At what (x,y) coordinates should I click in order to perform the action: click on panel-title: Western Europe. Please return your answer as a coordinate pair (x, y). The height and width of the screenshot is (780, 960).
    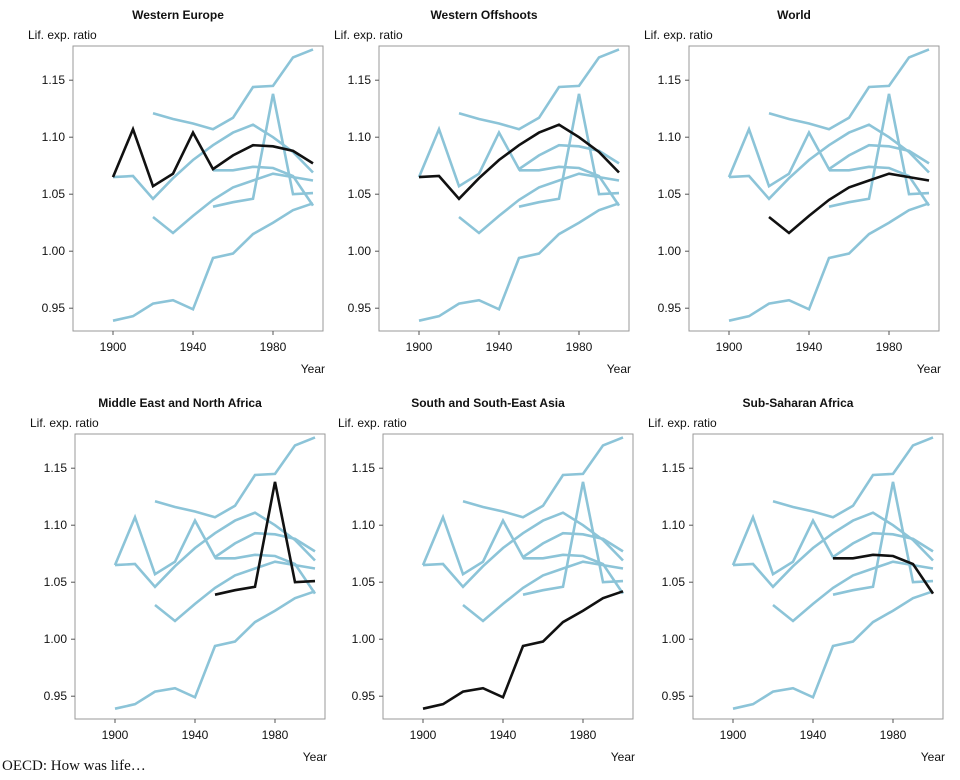
    Looking at the image, I should click on (178, 15).